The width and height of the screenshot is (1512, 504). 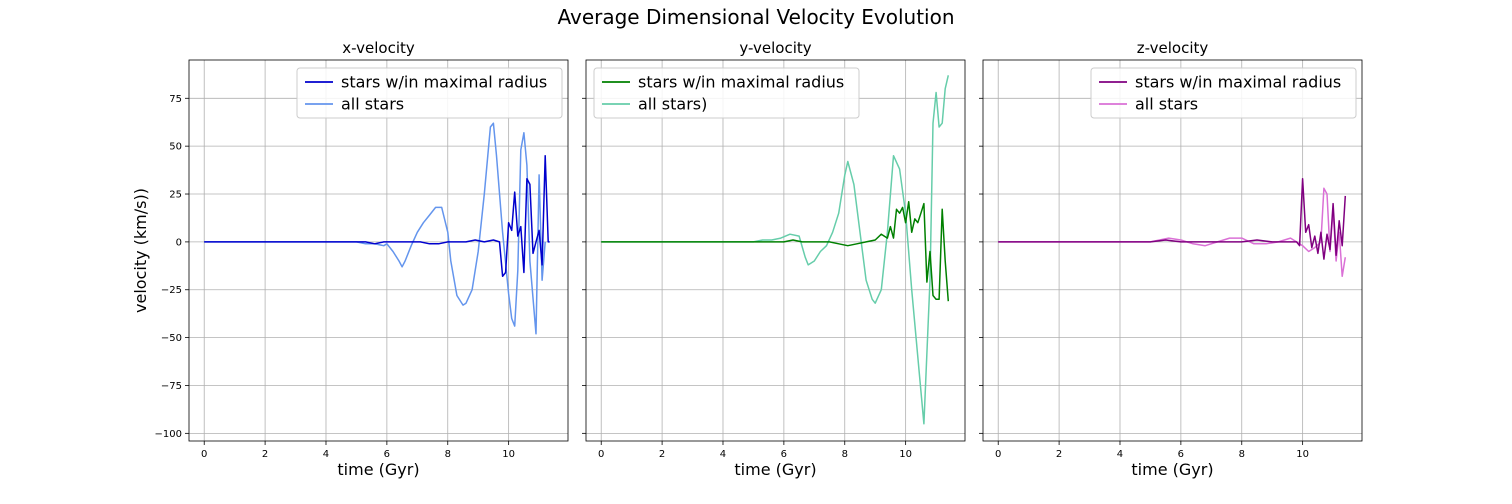 I want to click on legend-label: all stars), so click(x=672, y=104).